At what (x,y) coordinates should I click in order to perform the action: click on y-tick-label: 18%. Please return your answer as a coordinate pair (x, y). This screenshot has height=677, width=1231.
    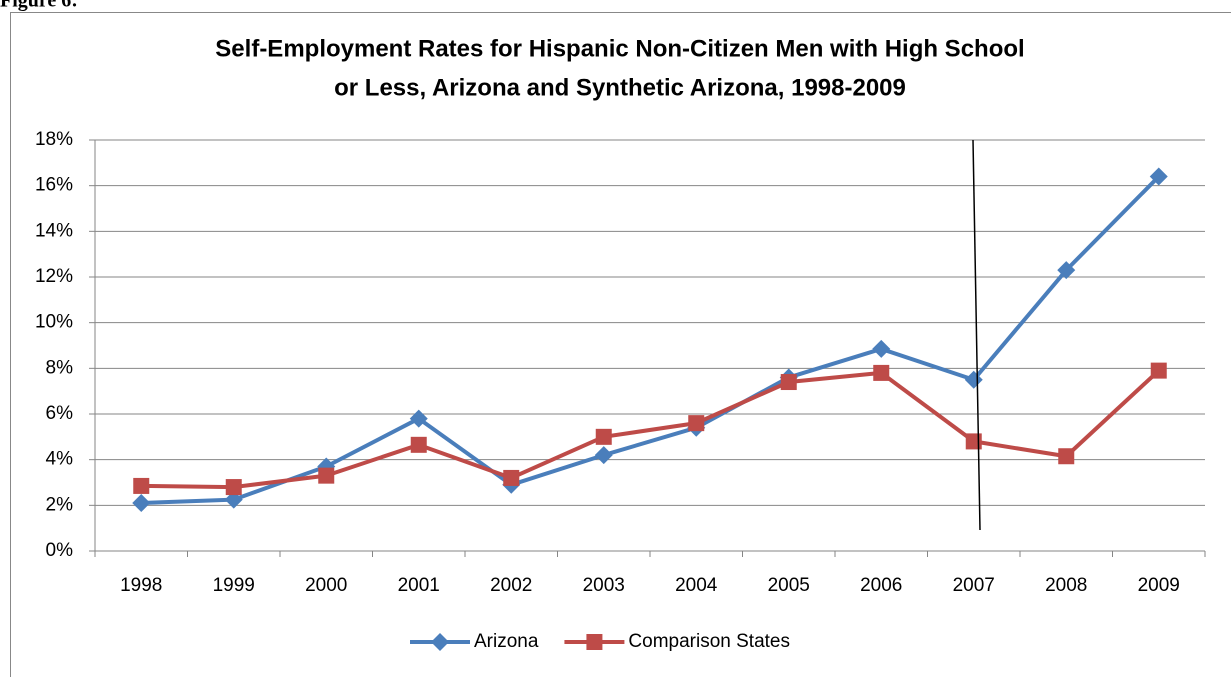
    Looking at the image, I should click on (54, 139).